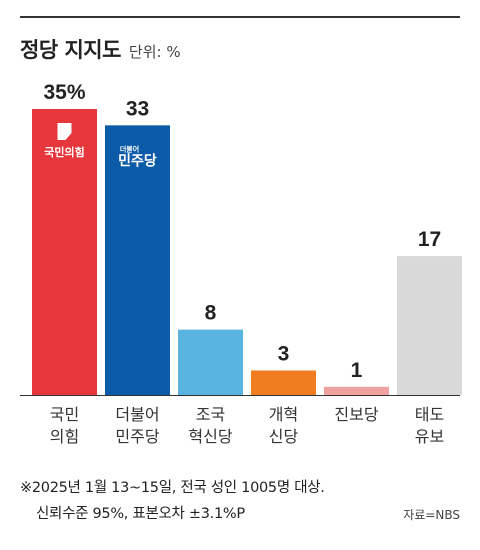  I want to click on category-label-2-0: 조국, so click(210, 414).